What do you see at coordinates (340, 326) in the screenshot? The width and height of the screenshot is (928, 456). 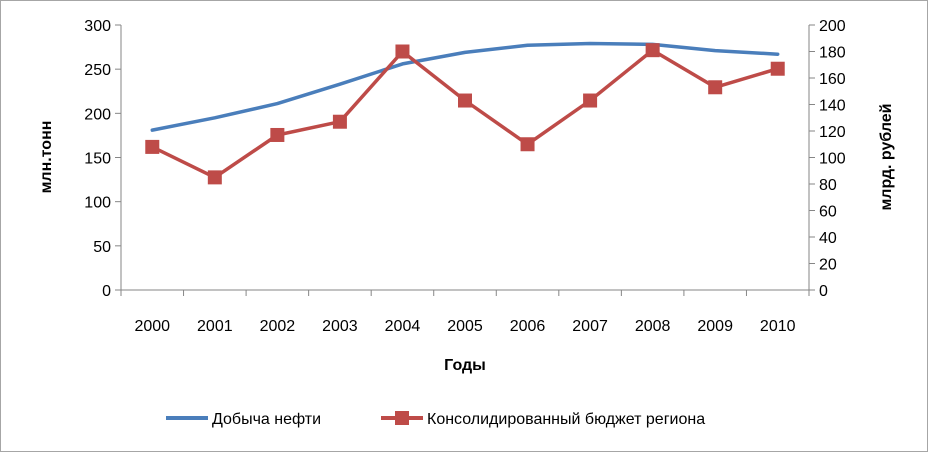 I see `x-tick-label: 2003` at bounding box center [340, 326].